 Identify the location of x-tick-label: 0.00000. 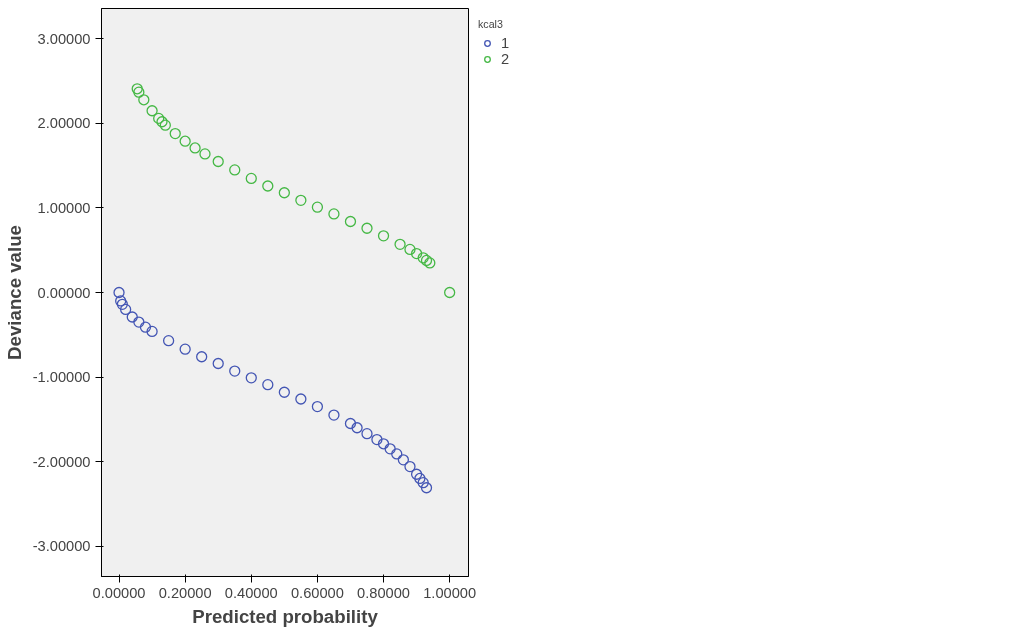
(119, 592).